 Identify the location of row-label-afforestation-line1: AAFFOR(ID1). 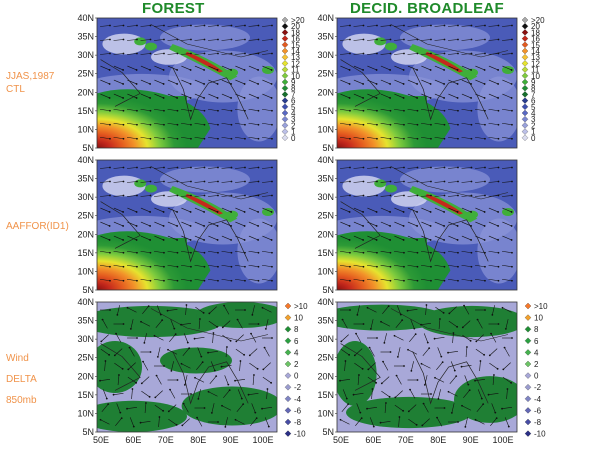
(37, 226).